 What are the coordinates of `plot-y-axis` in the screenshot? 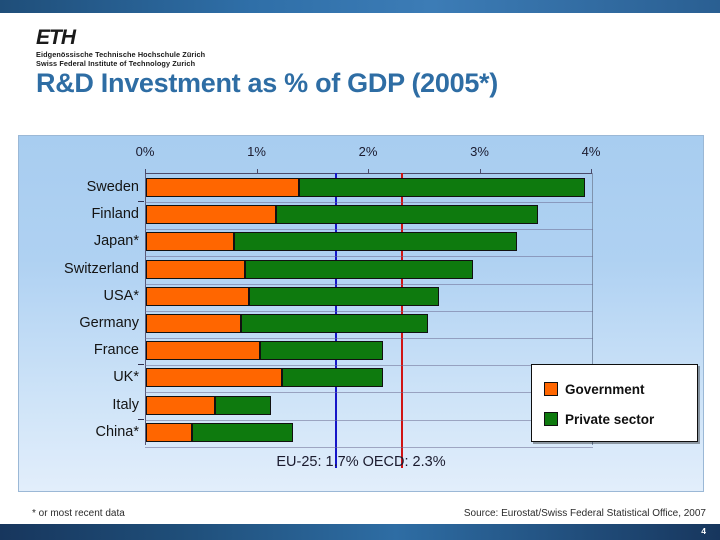 It's located at (145, 309).